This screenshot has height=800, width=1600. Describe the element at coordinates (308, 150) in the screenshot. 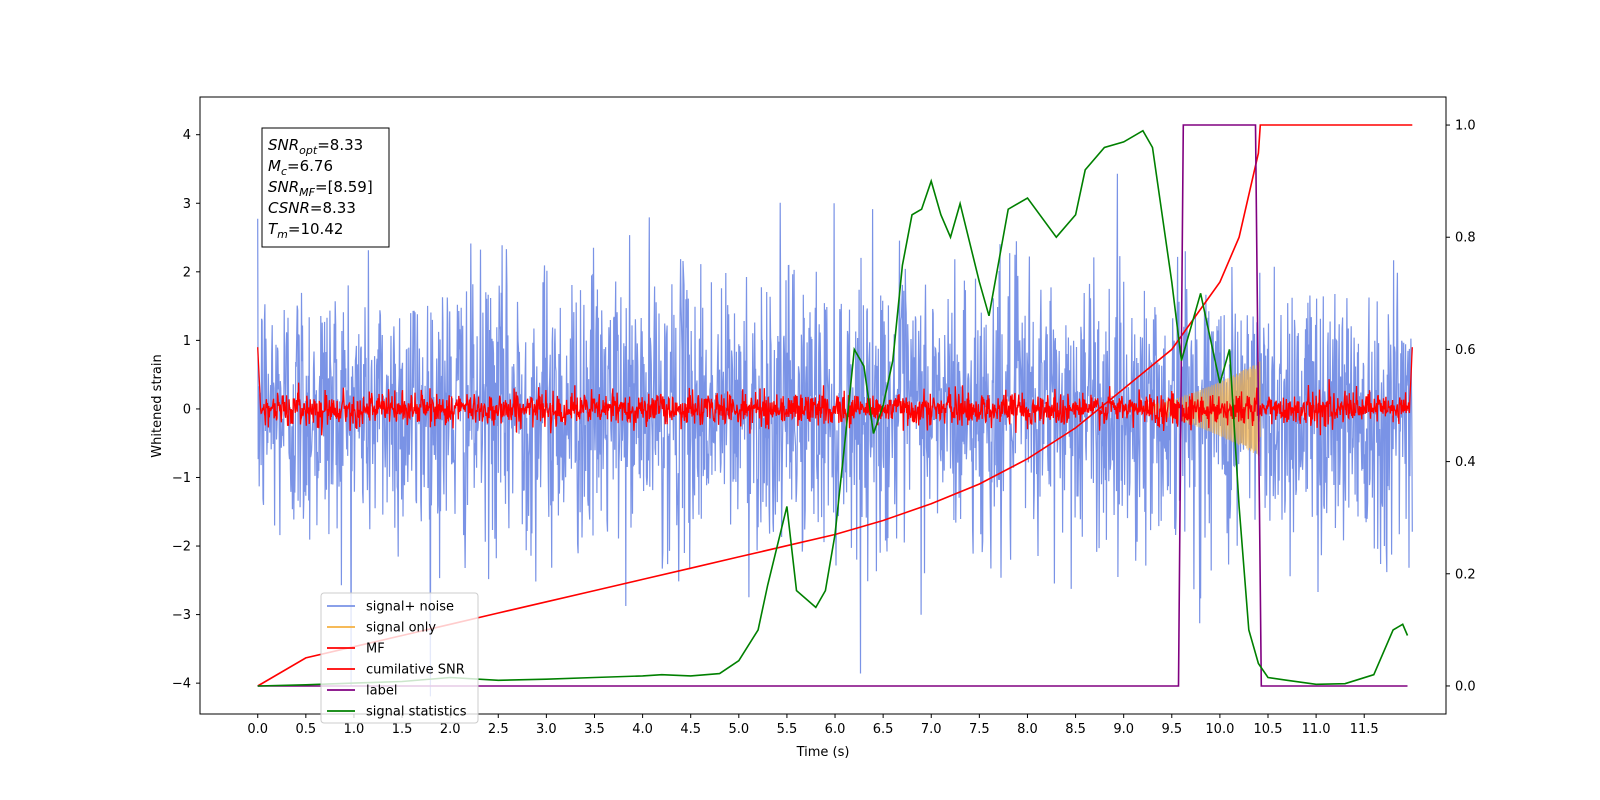

I see `stats-subscript: opt` at that location.